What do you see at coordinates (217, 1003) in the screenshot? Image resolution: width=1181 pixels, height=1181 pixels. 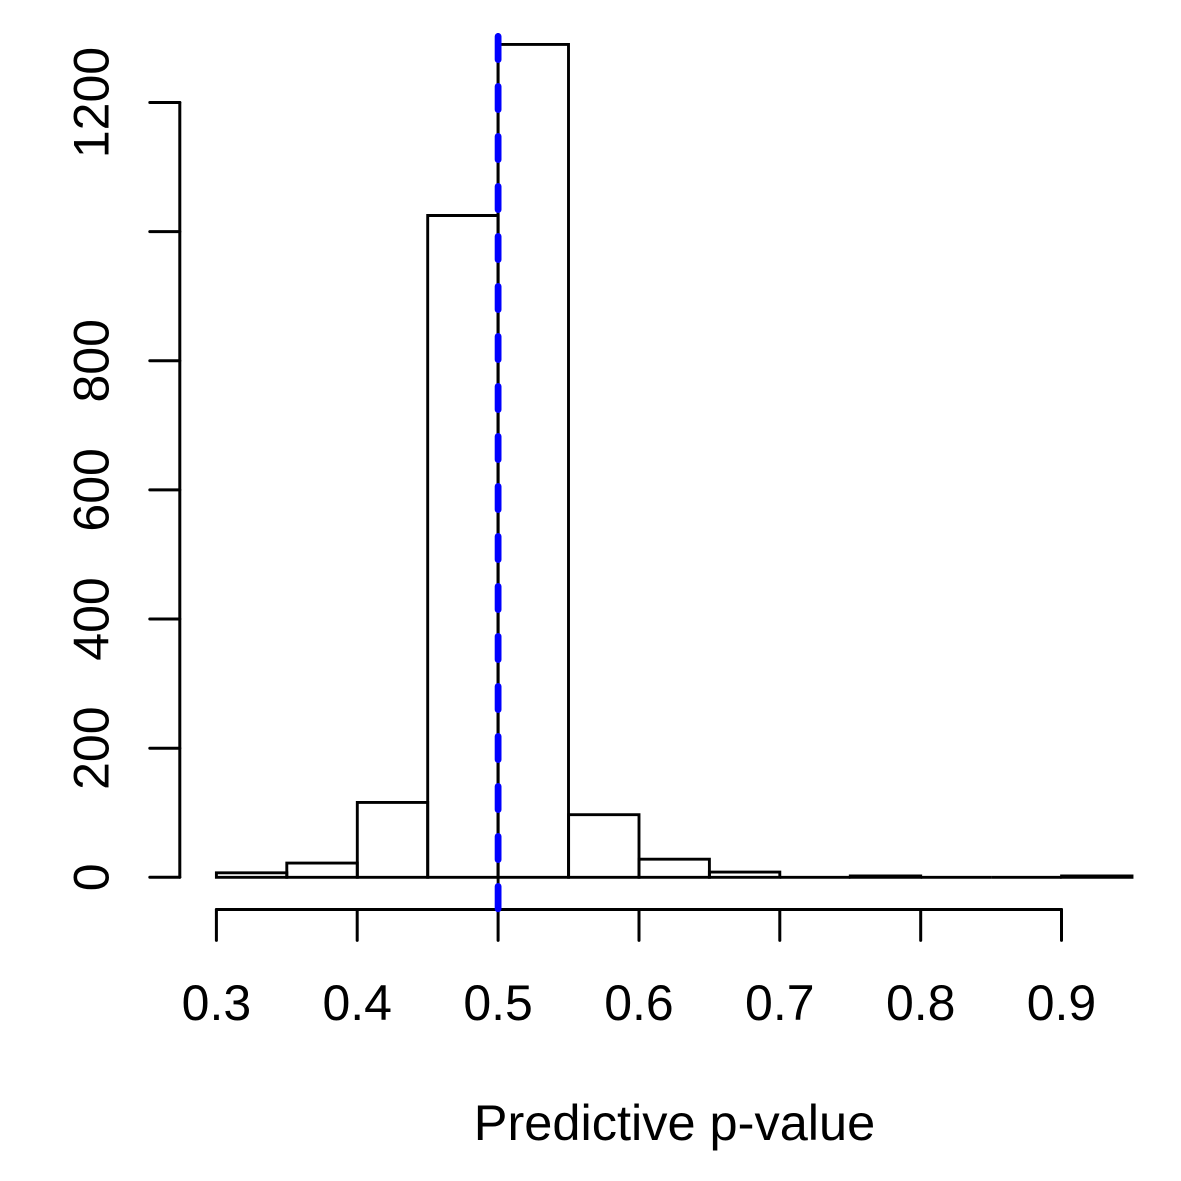 I see `svg-text: 0.3` at bounding box center [217, 1003].